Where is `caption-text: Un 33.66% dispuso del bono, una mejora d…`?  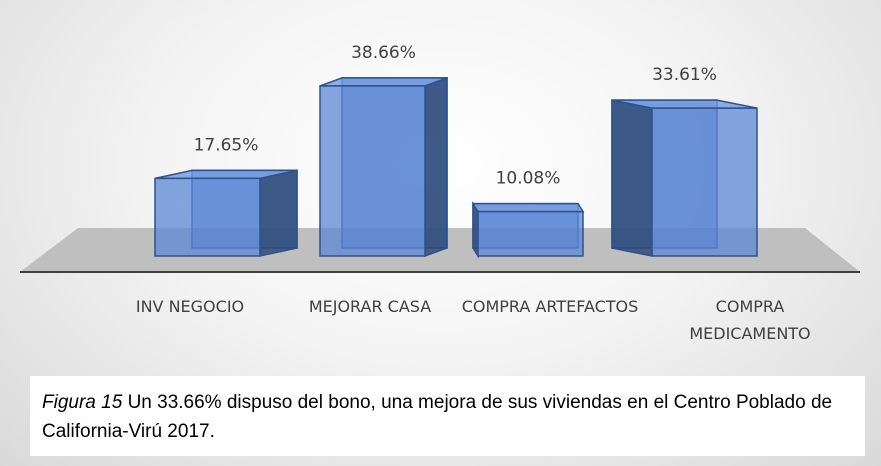
caption-text: Un 33.66% dispuso del bono, una mejora d… is located at coordinates (437, 417).